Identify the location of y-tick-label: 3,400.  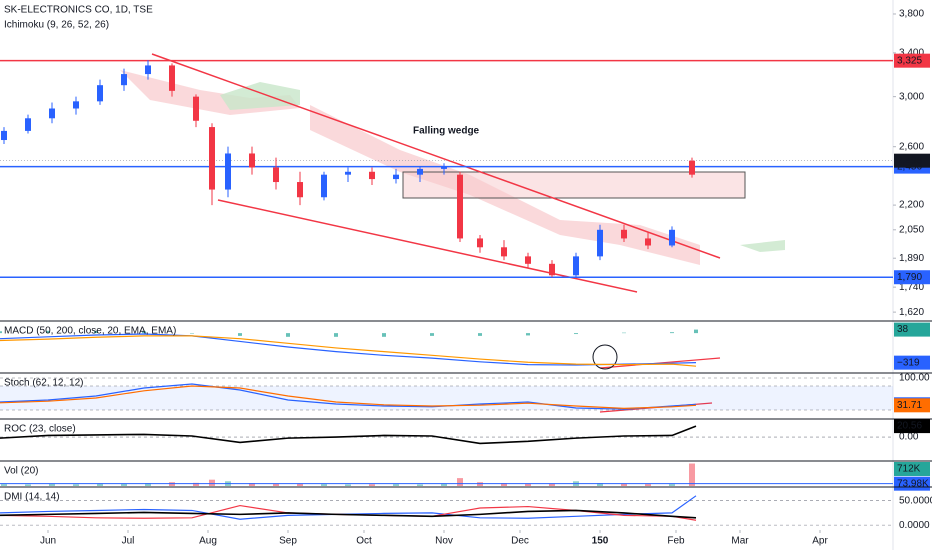
(911, 53).